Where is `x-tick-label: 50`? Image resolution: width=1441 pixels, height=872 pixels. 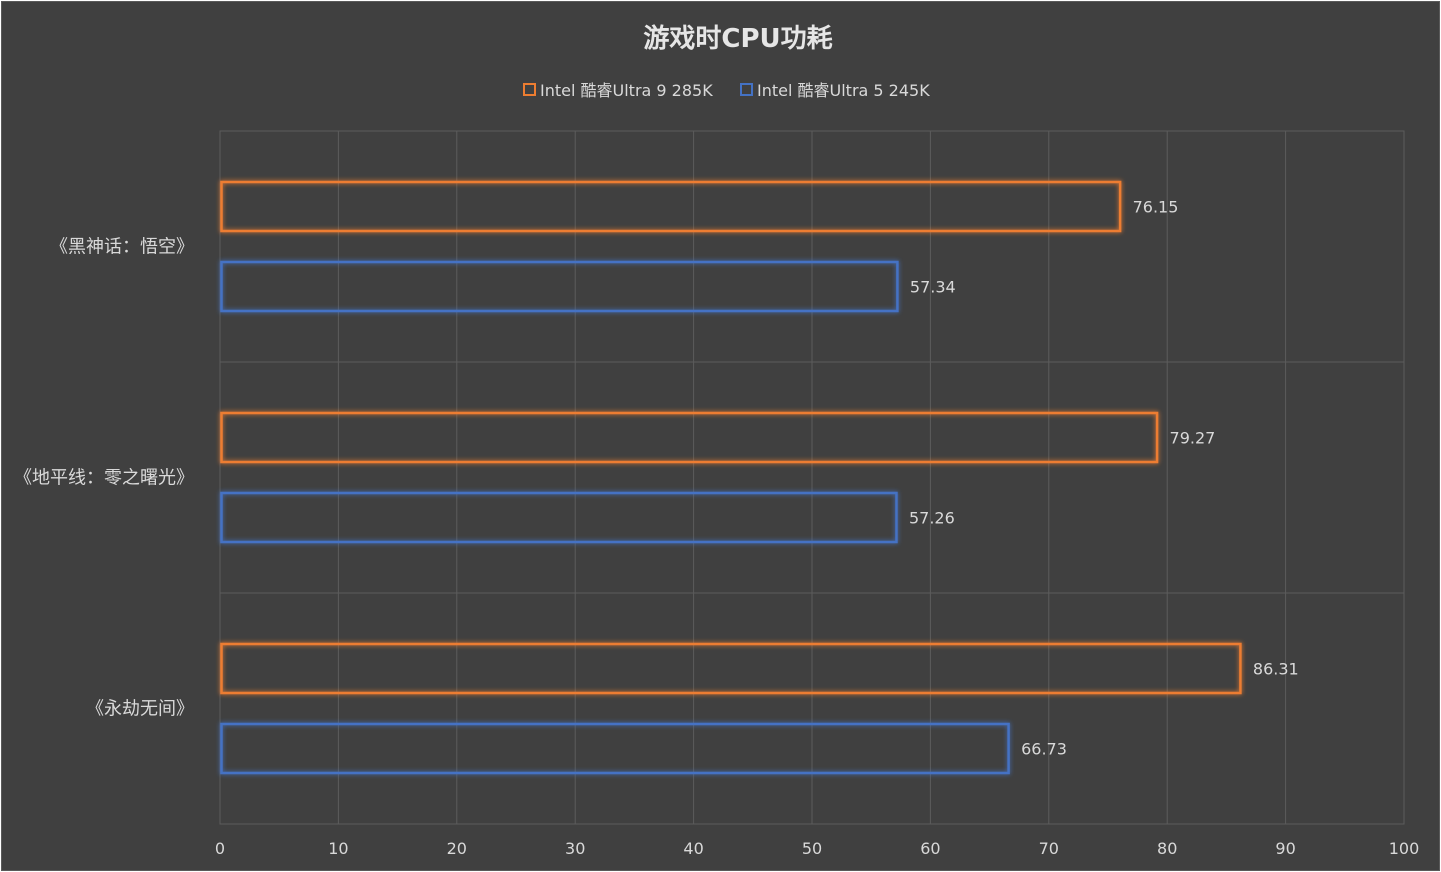 x-tick-label: 50 is located at coordinates (812, 848).